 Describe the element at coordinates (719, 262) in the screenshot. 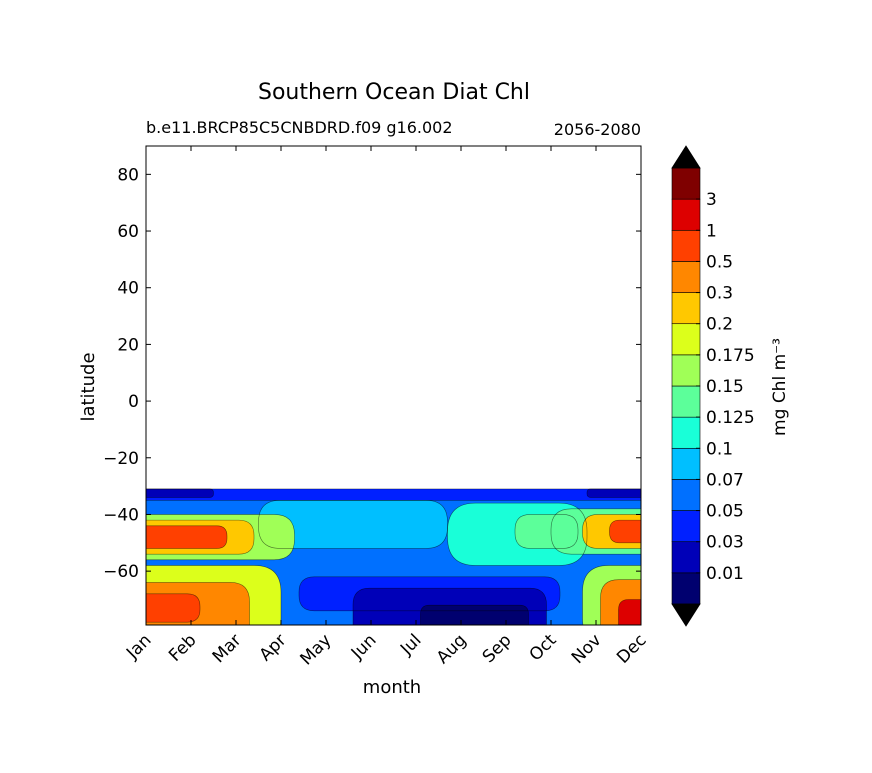

I see `colorbar-tick-label: 0.5` at that location.